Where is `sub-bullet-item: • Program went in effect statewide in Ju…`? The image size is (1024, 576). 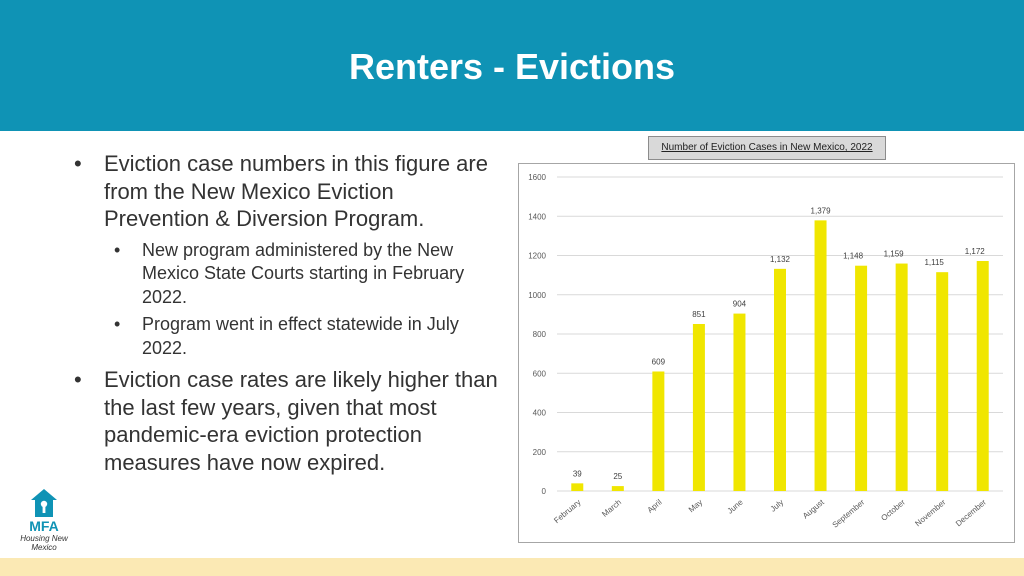 sub-bullet-item: • Program went in effect statewide in Ju… is located at coordinates (285, 336).